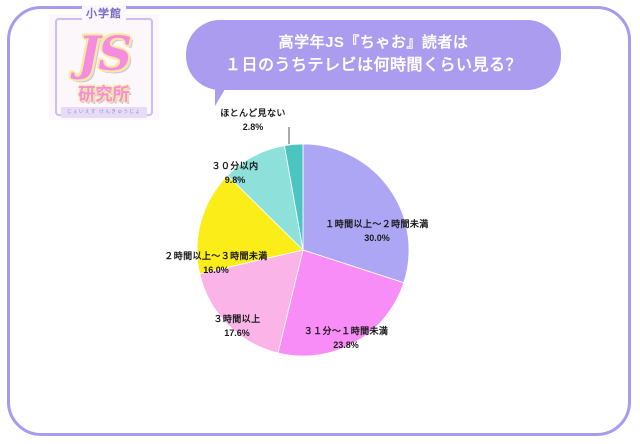 This screenshot has width=640, height=444. I want to click on js-lab-logo: 小学館 JS 研究所 じぇいえす けんきゅうじょ, so click(104, 62).